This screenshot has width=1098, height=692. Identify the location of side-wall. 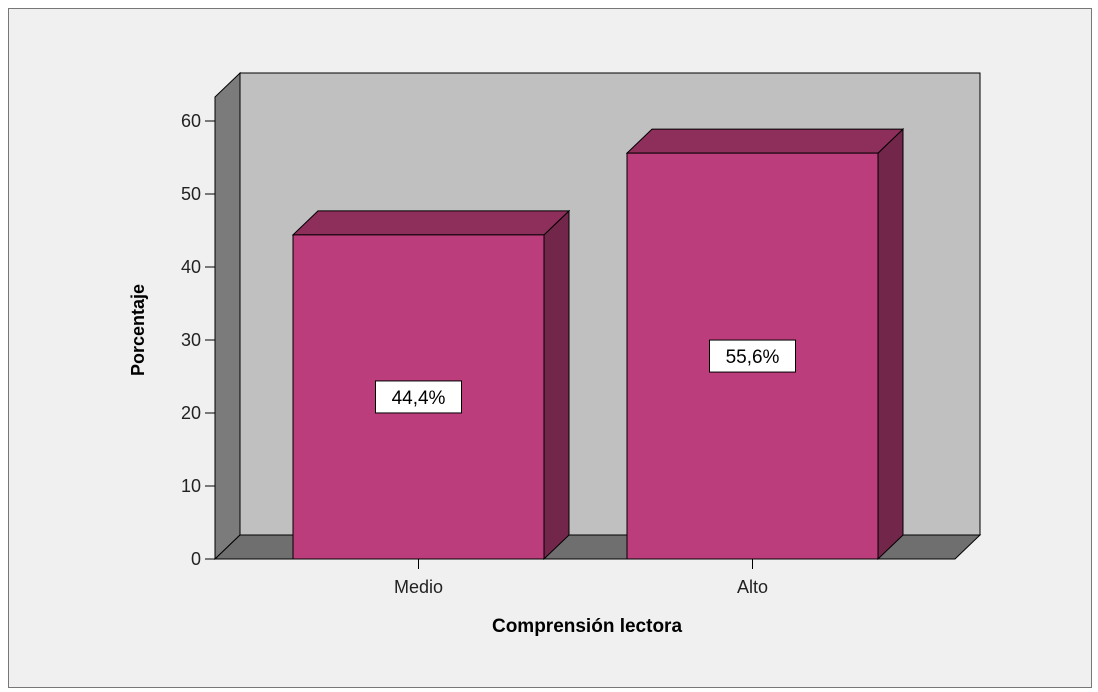
(227, 316).